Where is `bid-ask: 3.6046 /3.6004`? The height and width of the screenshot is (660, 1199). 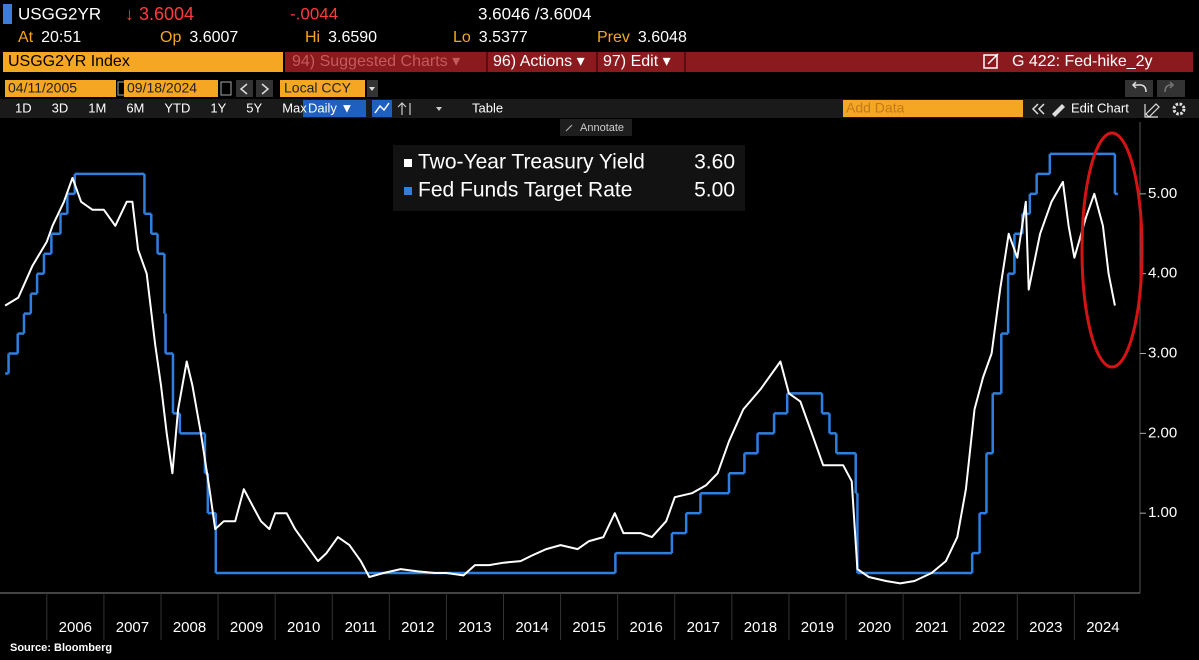 bid-ask: 3.6046 /3.6004 is located at coordinates (534, 13).